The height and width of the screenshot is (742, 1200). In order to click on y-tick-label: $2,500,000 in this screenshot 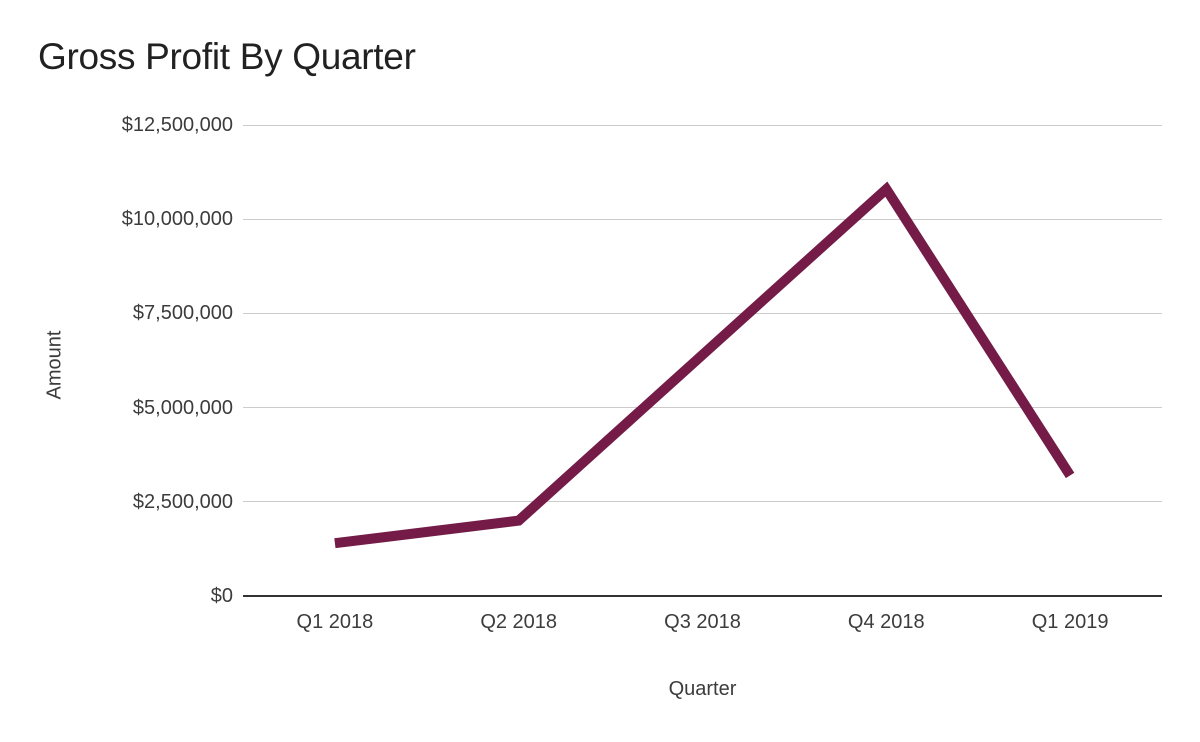, I will do `click(182, 501)`.